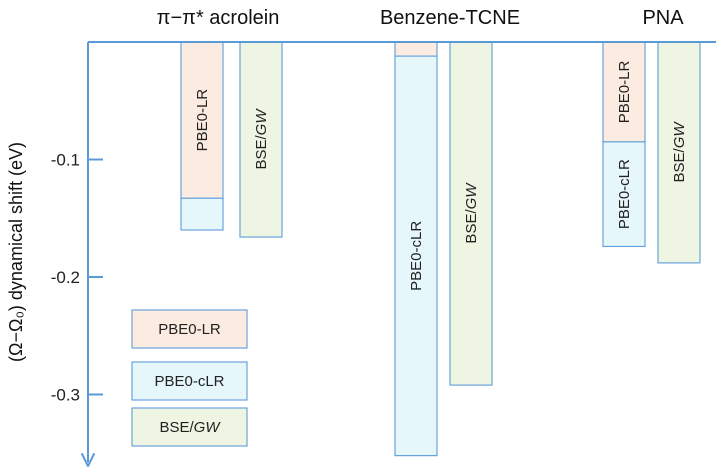  What do you see at coordinates (65, 160) in the screenshot?
I see `y-tick-label: -0.1` at bounding box center [65, 160].